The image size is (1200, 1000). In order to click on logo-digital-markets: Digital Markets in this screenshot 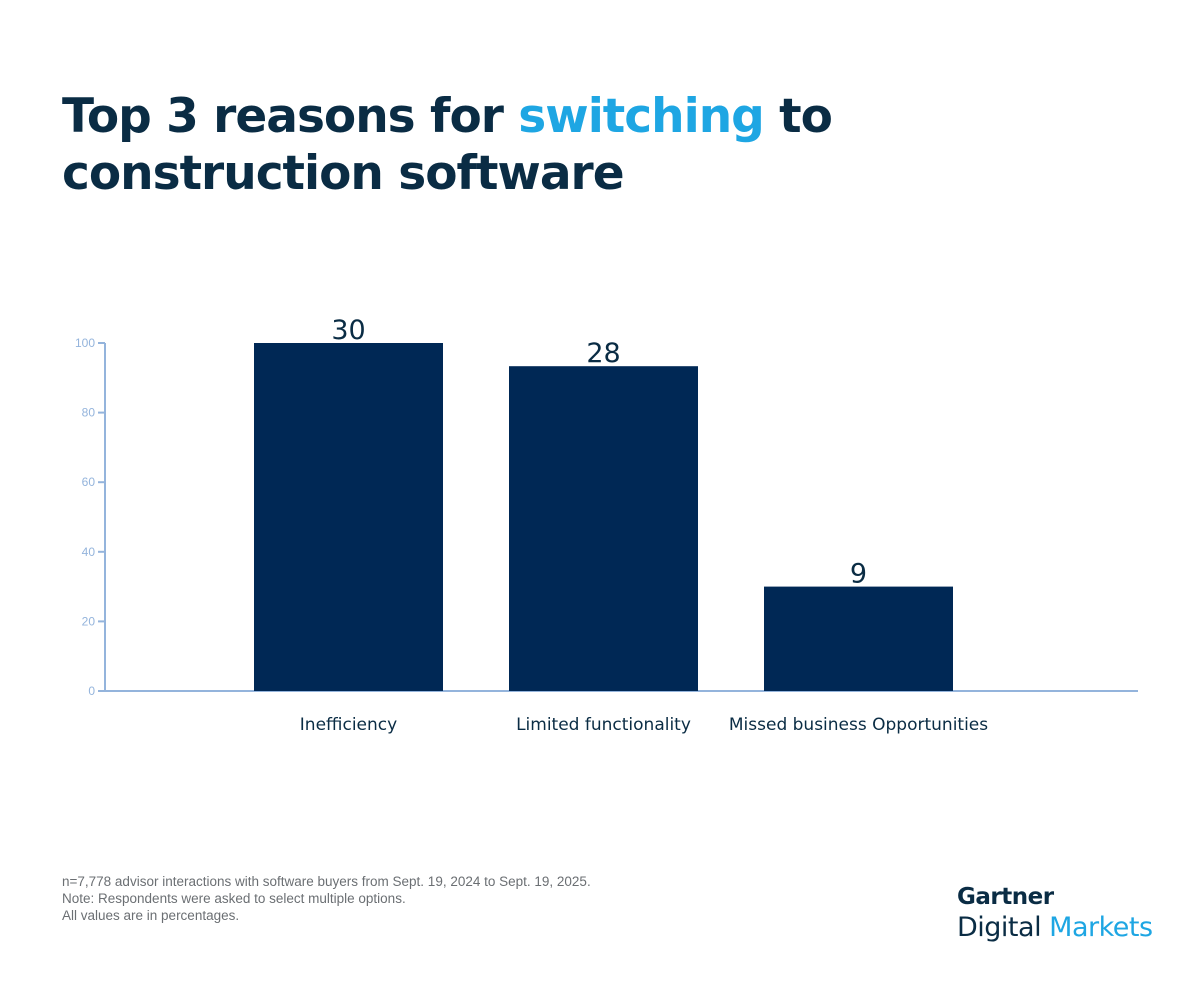, I will do `click(1055, 927)`.